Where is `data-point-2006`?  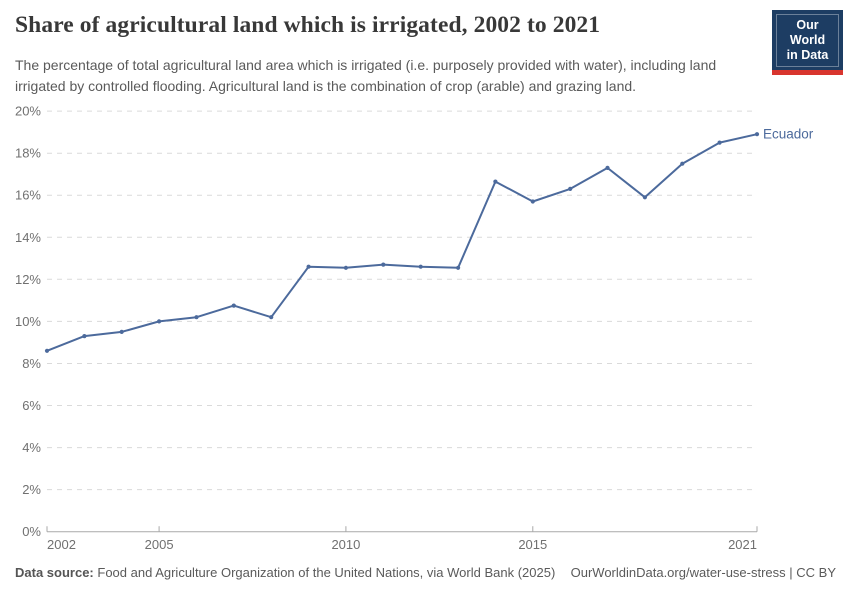
data-point-2006 is located at coordinates (196, 317).